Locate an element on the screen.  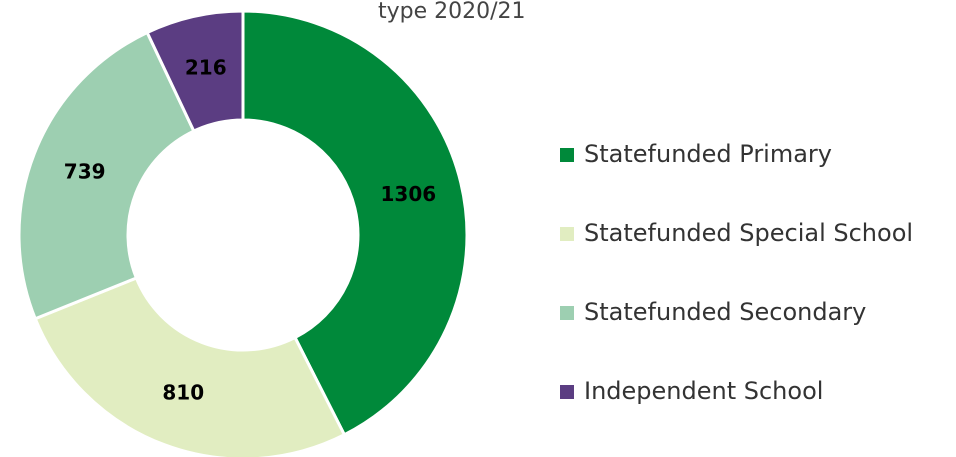
data-label: 216 is located at coordinates (206, 68).